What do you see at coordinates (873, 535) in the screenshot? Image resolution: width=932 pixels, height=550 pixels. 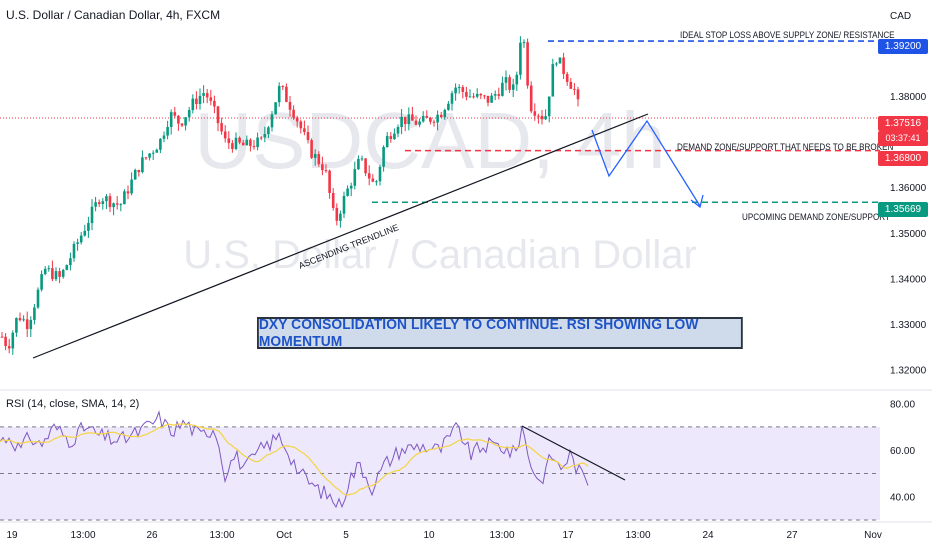 I see `time-tick-label: Nov` at bounding box center [873, 535].